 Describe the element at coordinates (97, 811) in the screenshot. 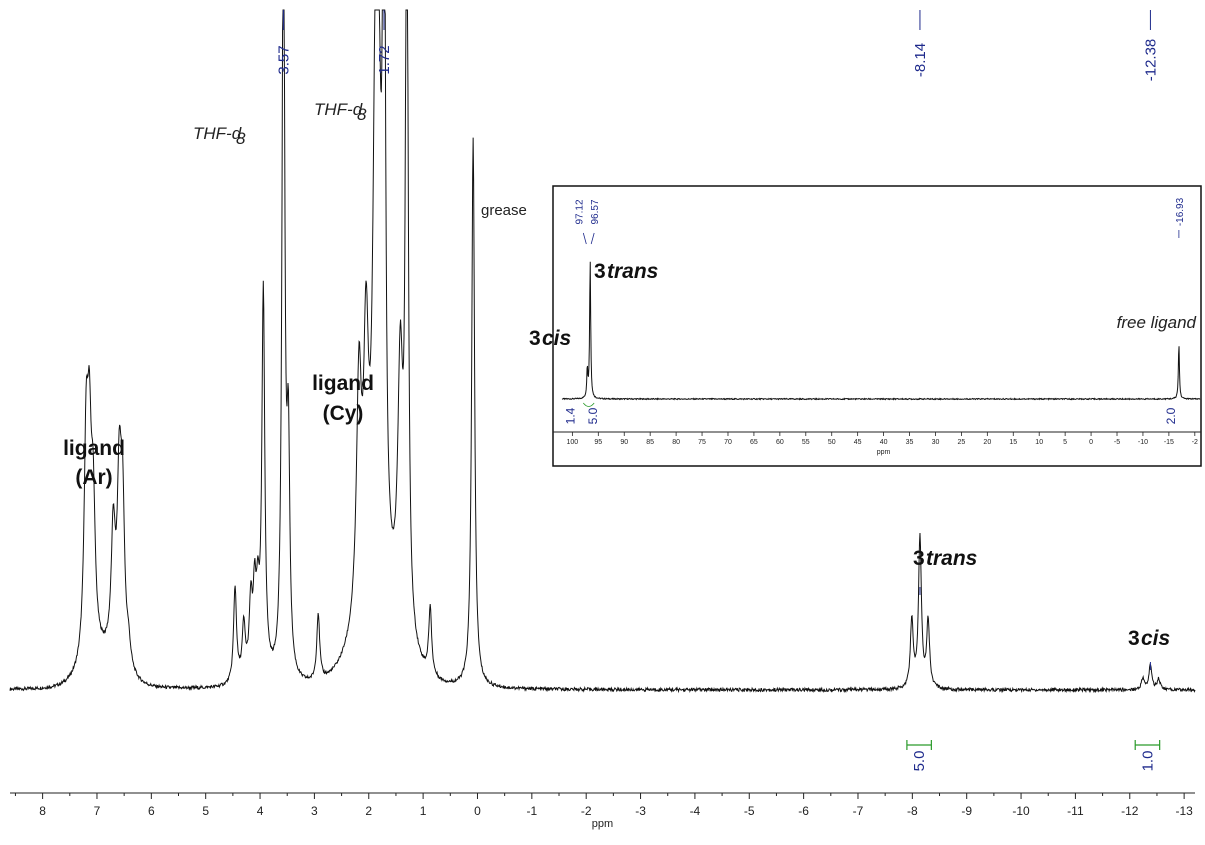

I see `x-tick-label: 7` at that location.